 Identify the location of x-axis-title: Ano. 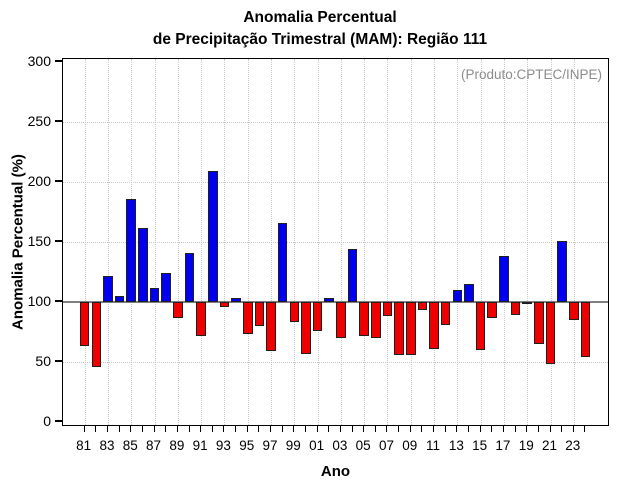
(335, 471).